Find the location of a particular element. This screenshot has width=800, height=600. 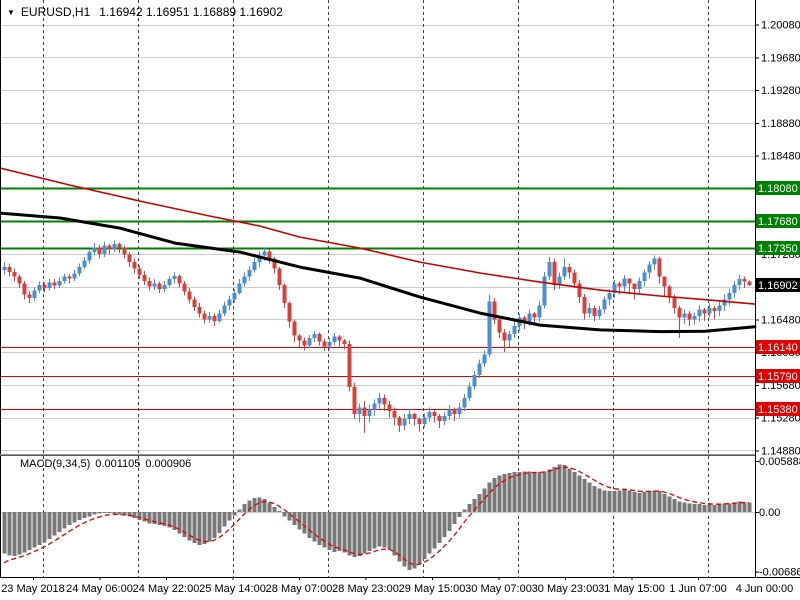

time-axis-label: 23 May 2018 is located at coordinates (33, 589).